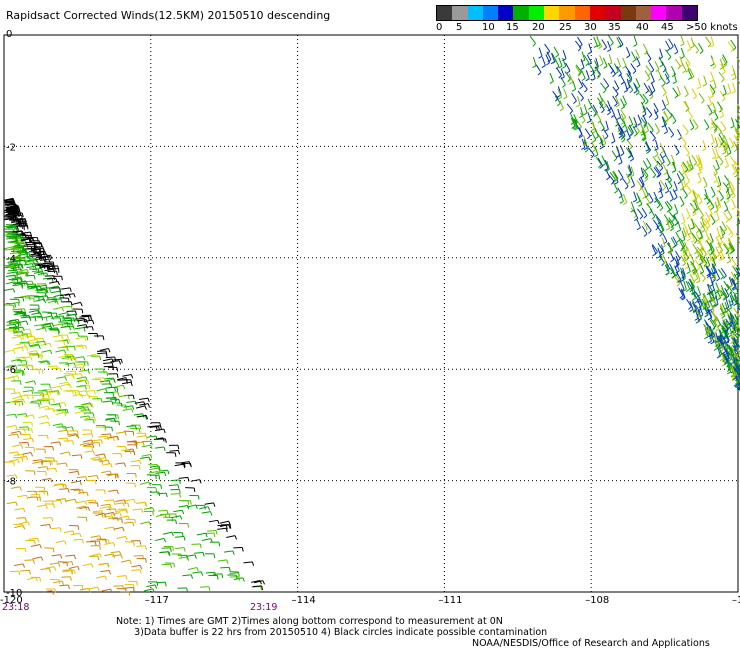 This screenshot has height=650, width=740. Describe the element at coordinates (512, 27) in the screenshot. I see `legend-label: 15` at that location.